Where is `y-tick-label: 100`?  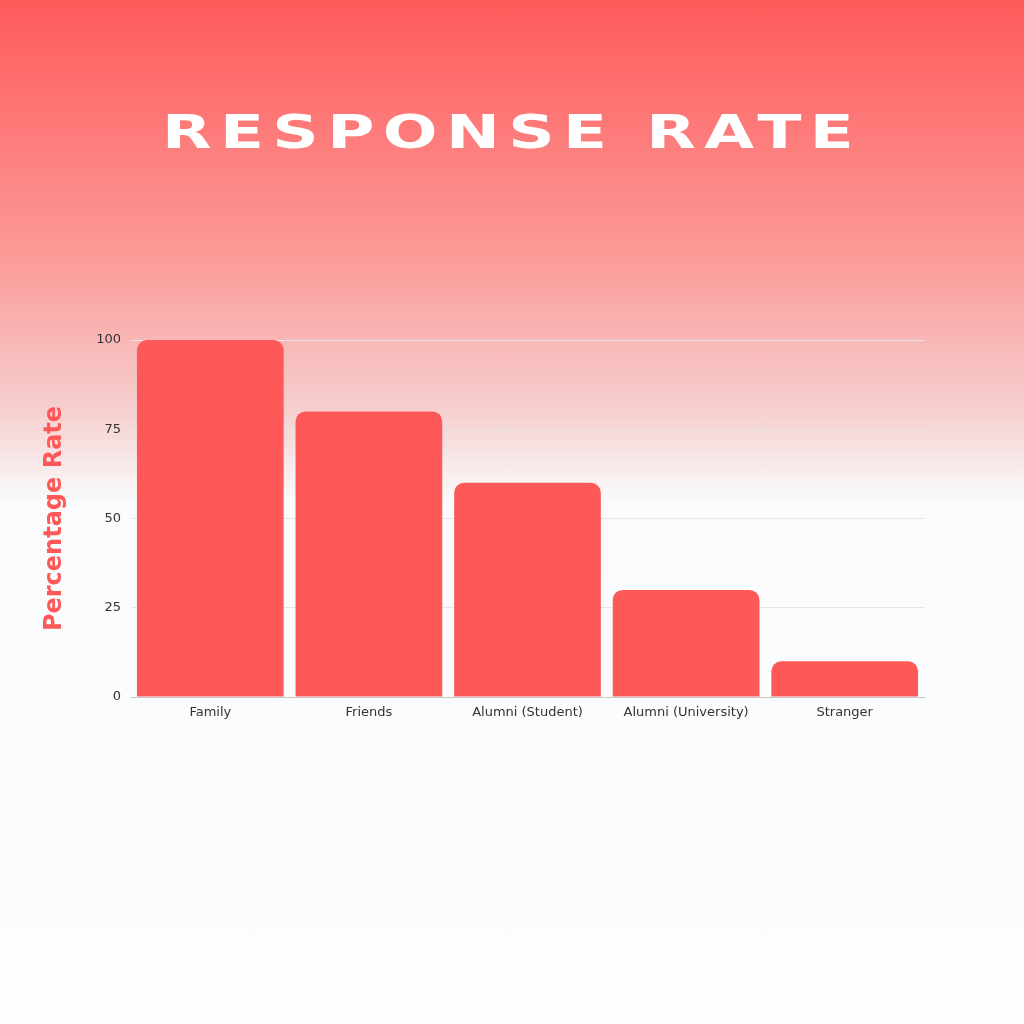
y-tick-label: 100 is located at coordinates (108, 339).